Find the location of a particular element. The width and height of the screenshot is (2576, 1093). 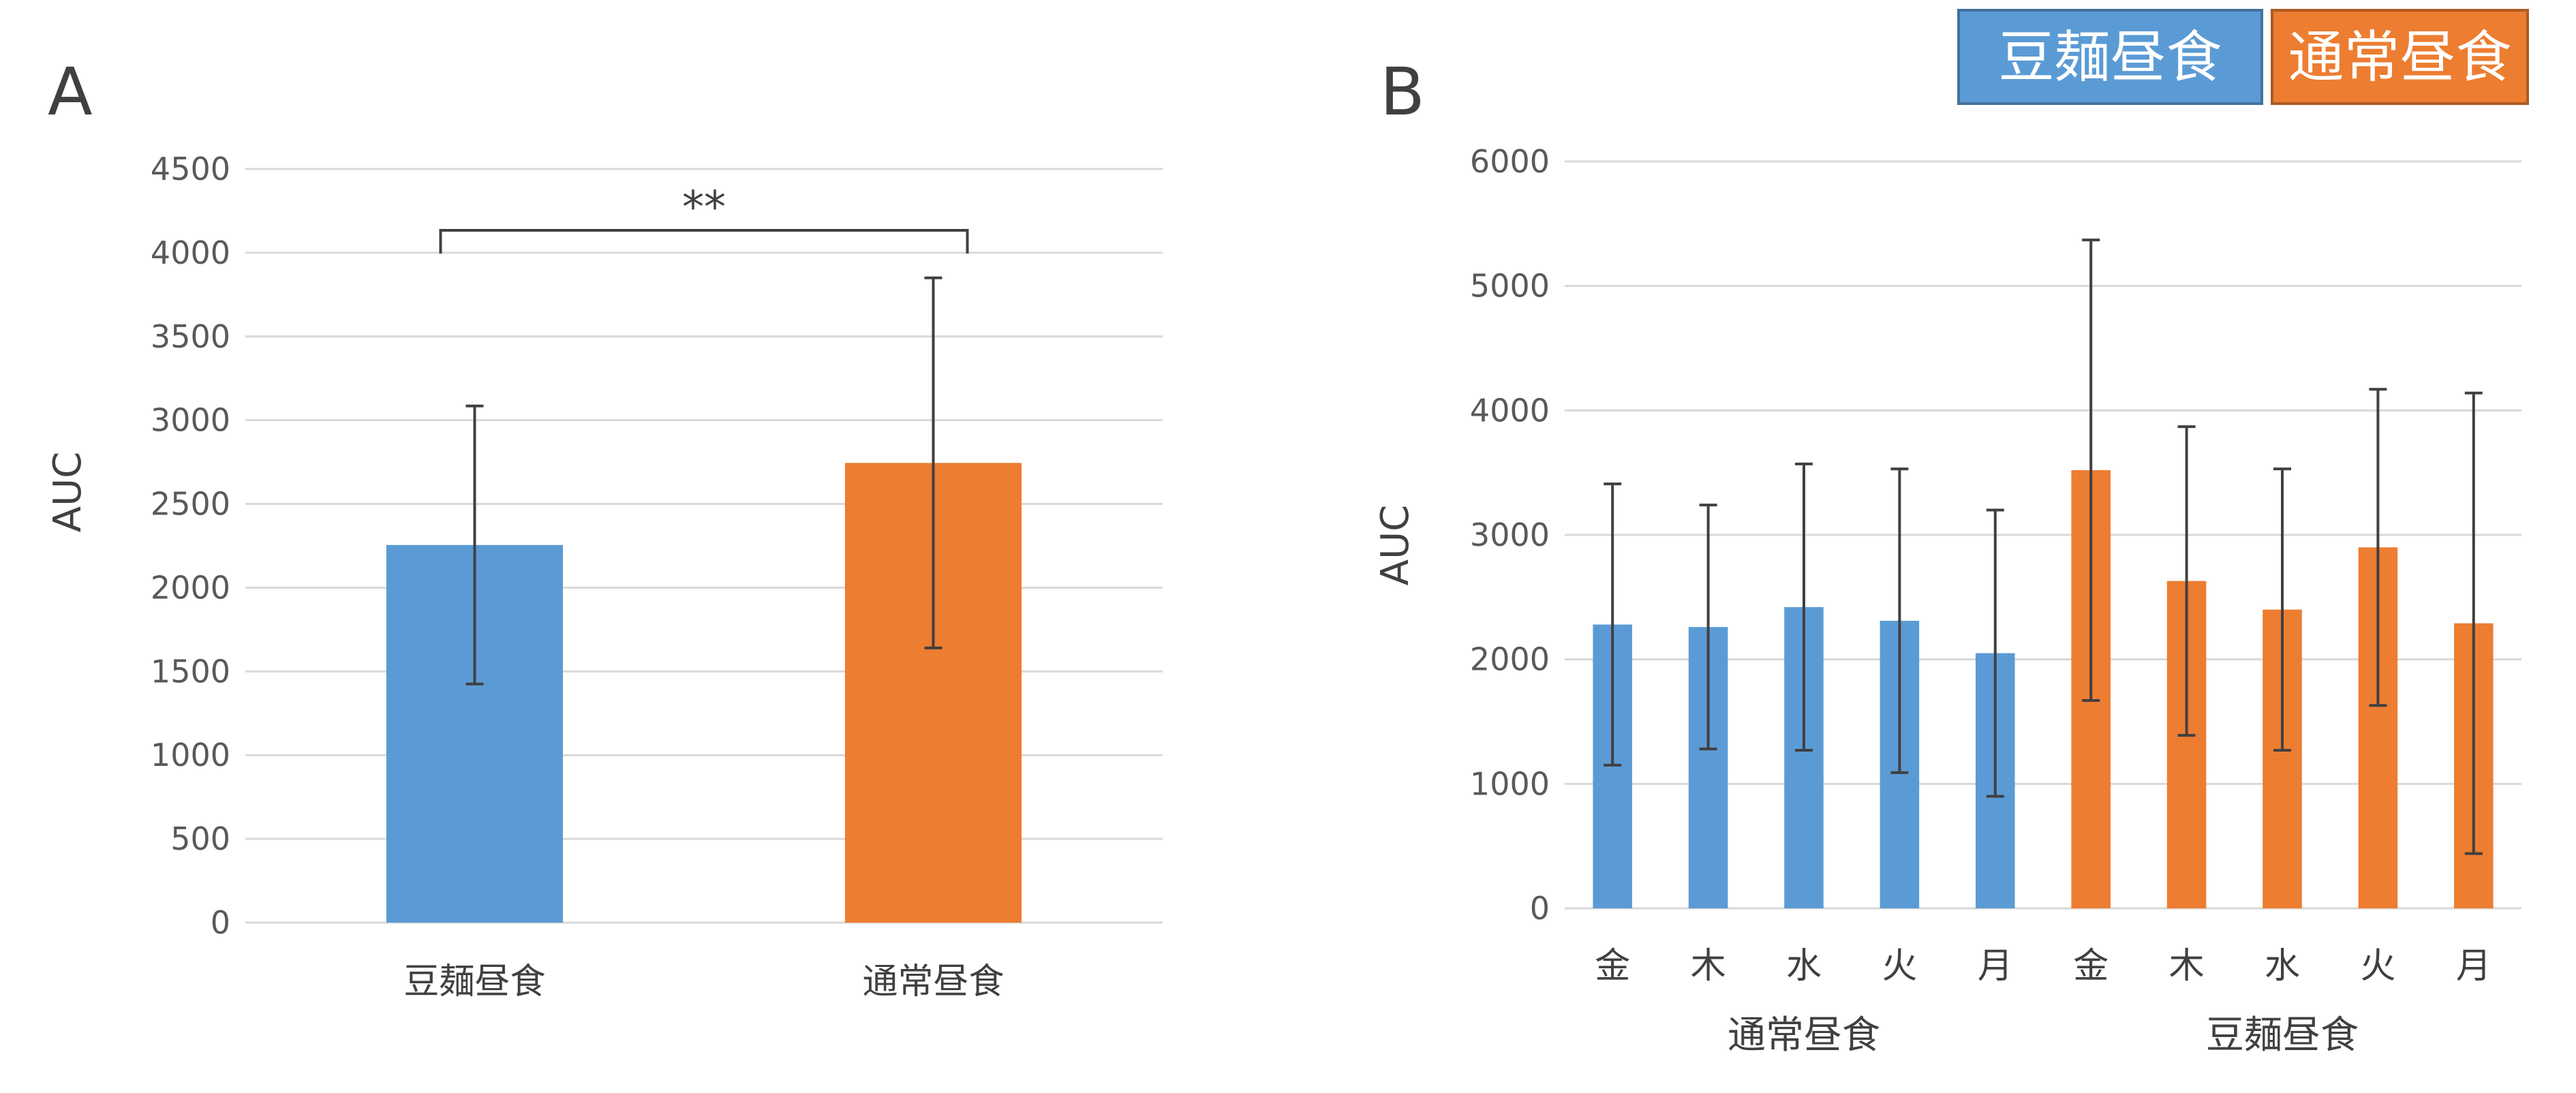

y-tick-label: 5000 is located at coordinates (1510, 286).